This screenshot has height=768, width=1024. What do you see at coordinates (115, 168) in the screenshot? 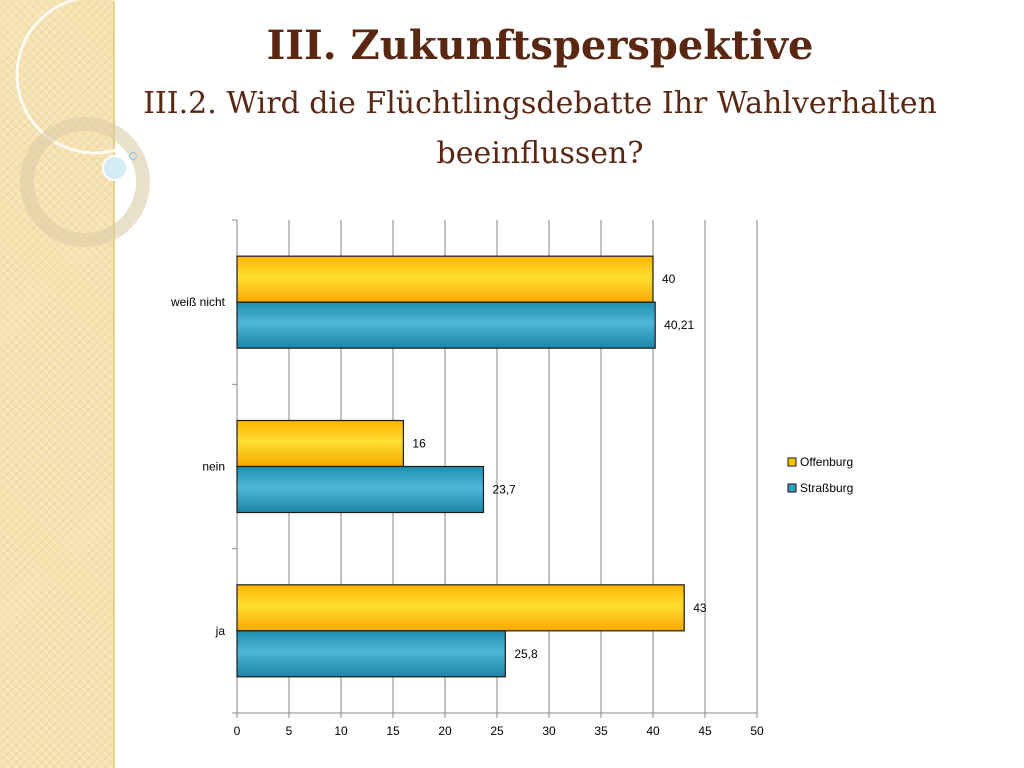
I see `decor-bubble` at bounding box center [115, 168].